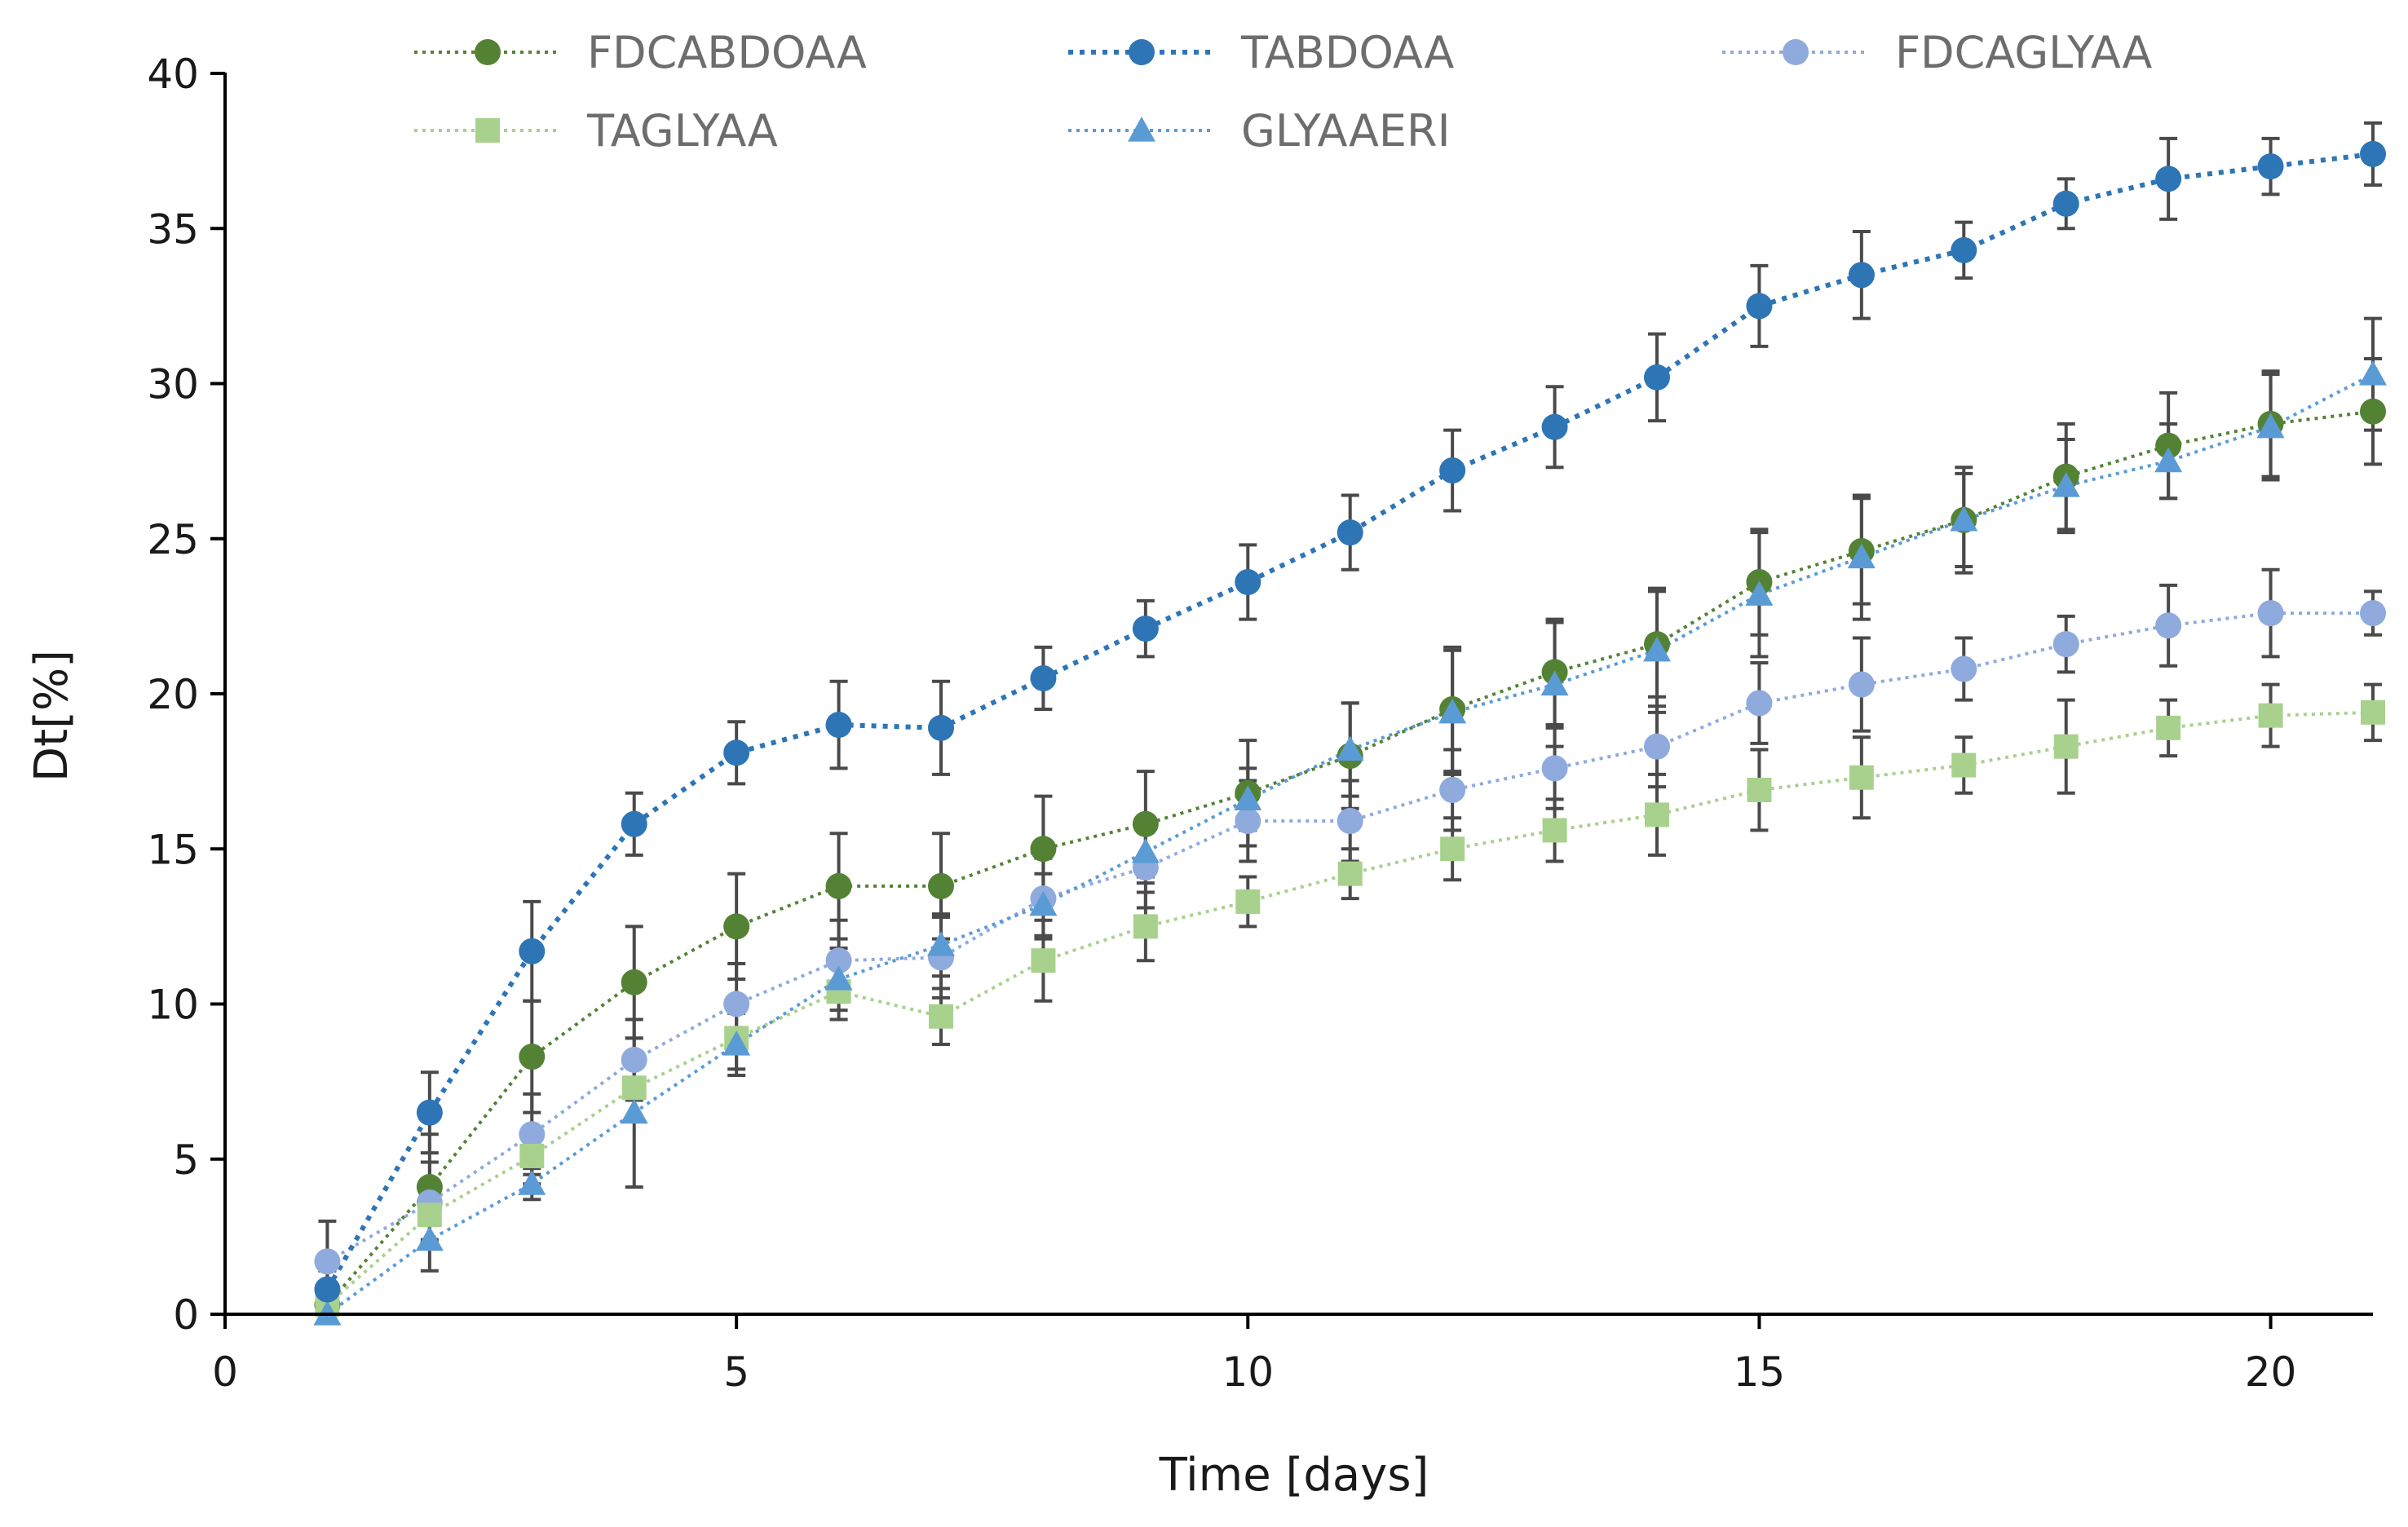 This screenshot has width=2408, height=1527. Describe the element at coordinates (1142, 52) in the screenshot. I see `legend-tabdoaa-marker` at that location.